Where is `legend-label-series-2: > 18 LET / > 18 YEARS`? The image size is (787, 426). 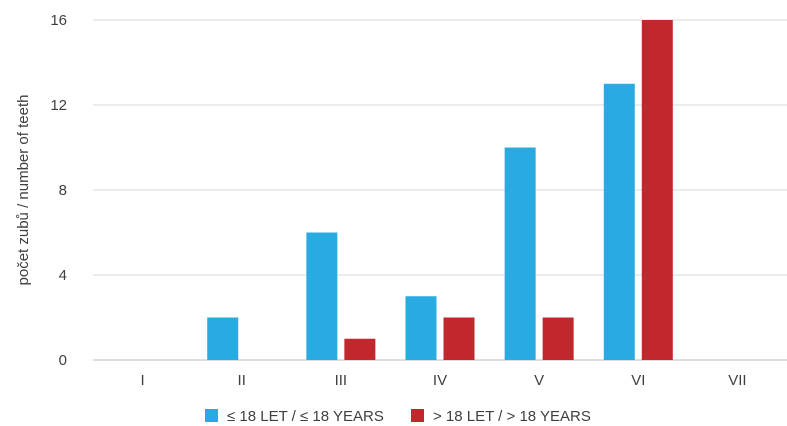 legend-label-series-2: > 18 LET / > 18 YEARS is located at coordinates (512, 416).